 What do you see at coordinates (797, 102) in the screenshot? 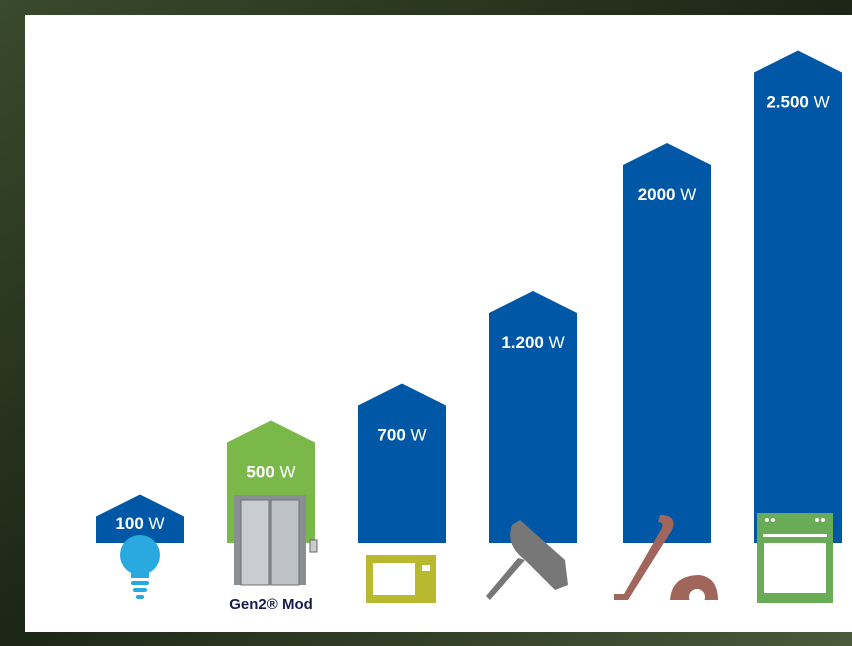
I see `value-label: 2.500 W` at bounding box center [797, 102].